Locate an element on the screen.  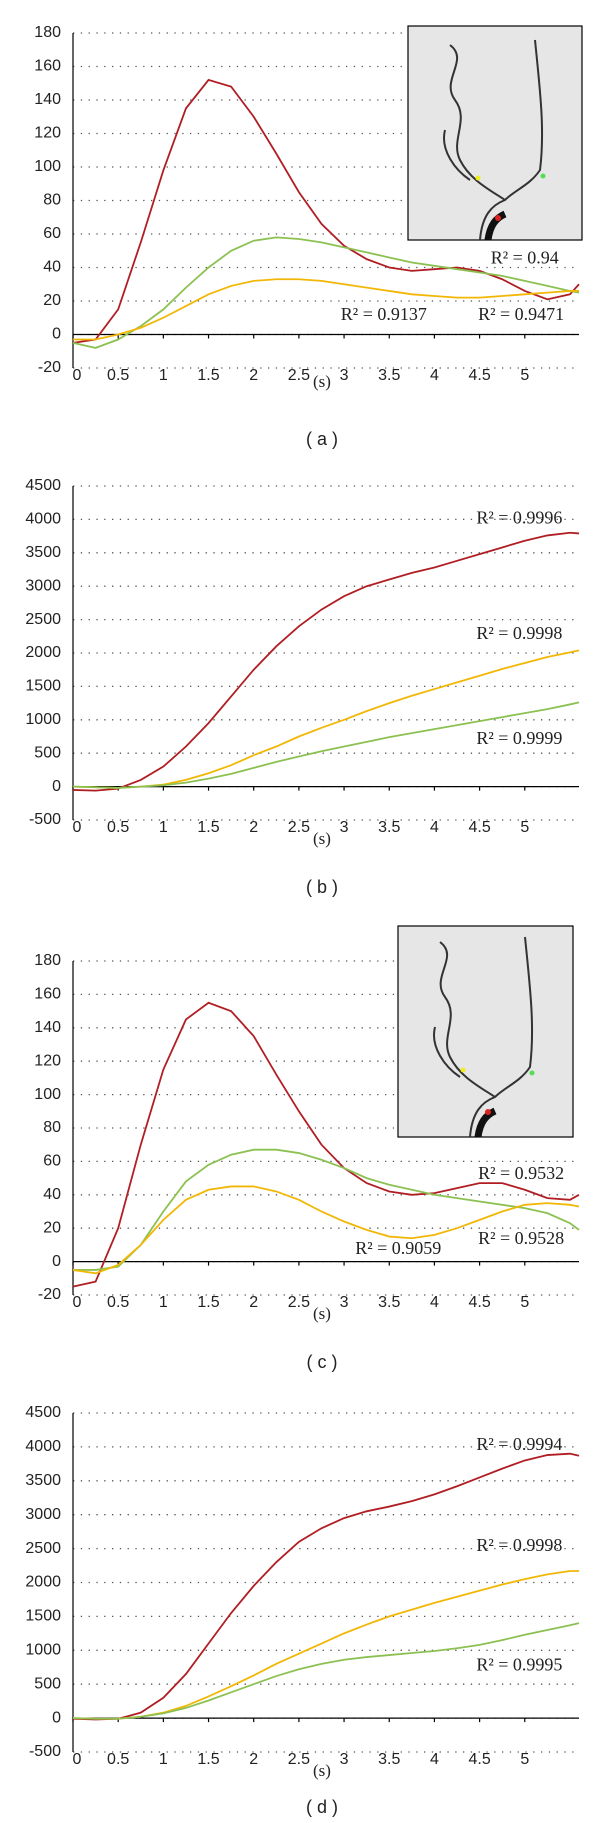
y-tick-label: 4500 is located at coordinates (43, 1412).